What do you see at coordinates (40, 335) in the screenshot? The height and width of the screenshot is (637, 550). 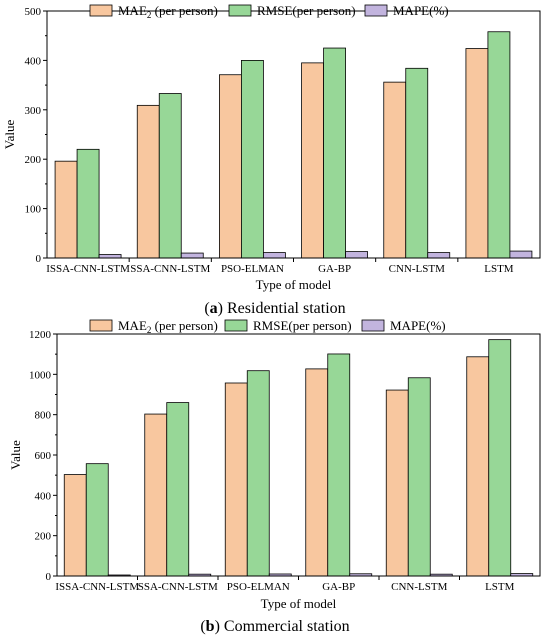 I see `y-tick-label: 1200` at bounding box center [40, 335].